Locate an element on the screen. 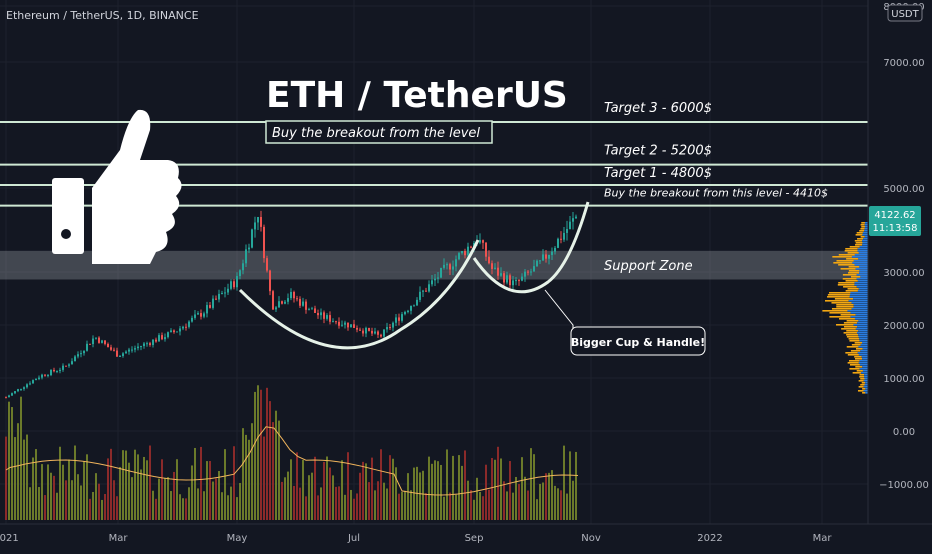 This screenshot has height=554, width=932. callout-box is located at coordinates (638, 341).